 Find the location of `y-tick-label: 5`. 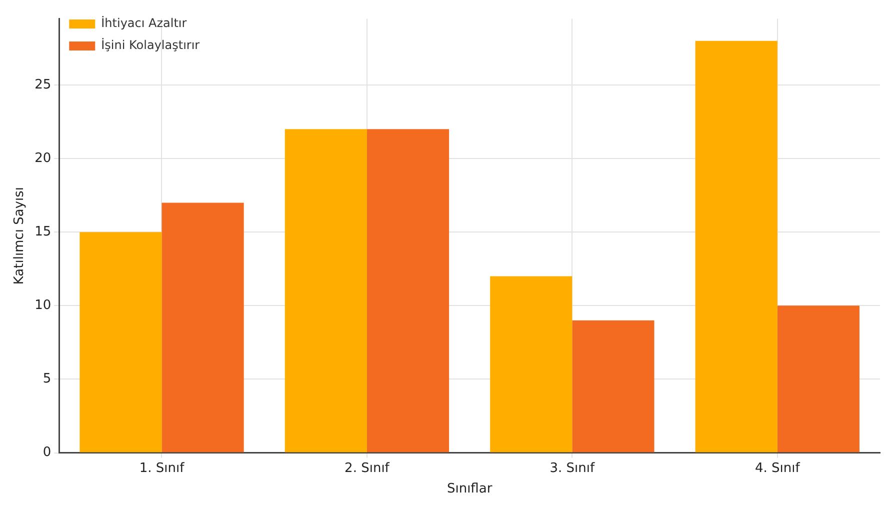

y-tick-label: 5 is located at coordinates (47, 379).